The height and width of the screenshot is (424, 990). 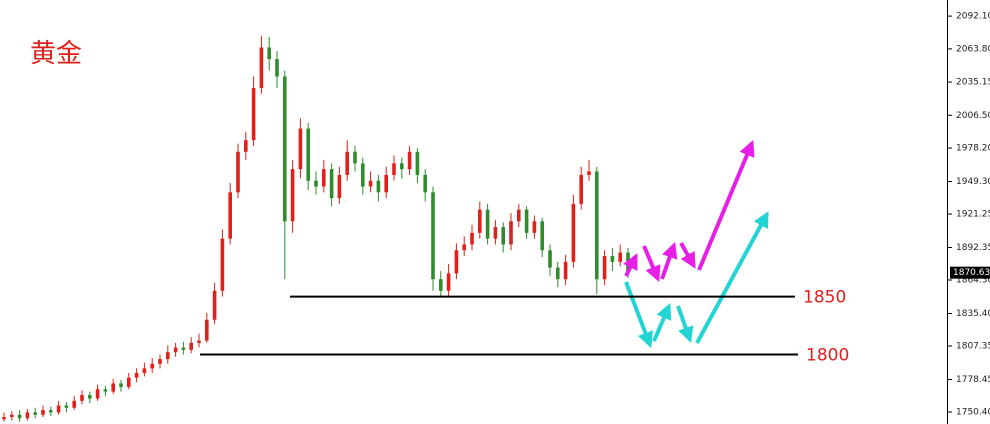 What do you see at coordinates (973, 346) in the screenshot?
I see `y-tick-label: 1807.35` at bounding box center [973, 346].